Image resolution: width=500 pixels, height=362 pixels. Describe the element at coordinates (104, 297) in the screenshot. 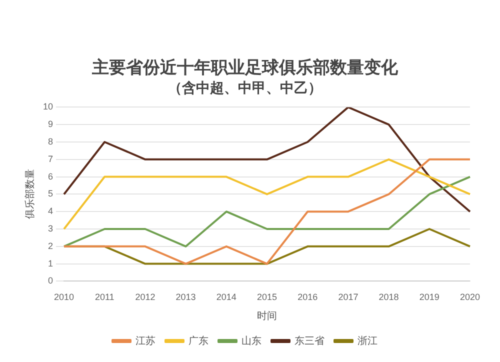

I see `x-tick-label: 2011` at that location.